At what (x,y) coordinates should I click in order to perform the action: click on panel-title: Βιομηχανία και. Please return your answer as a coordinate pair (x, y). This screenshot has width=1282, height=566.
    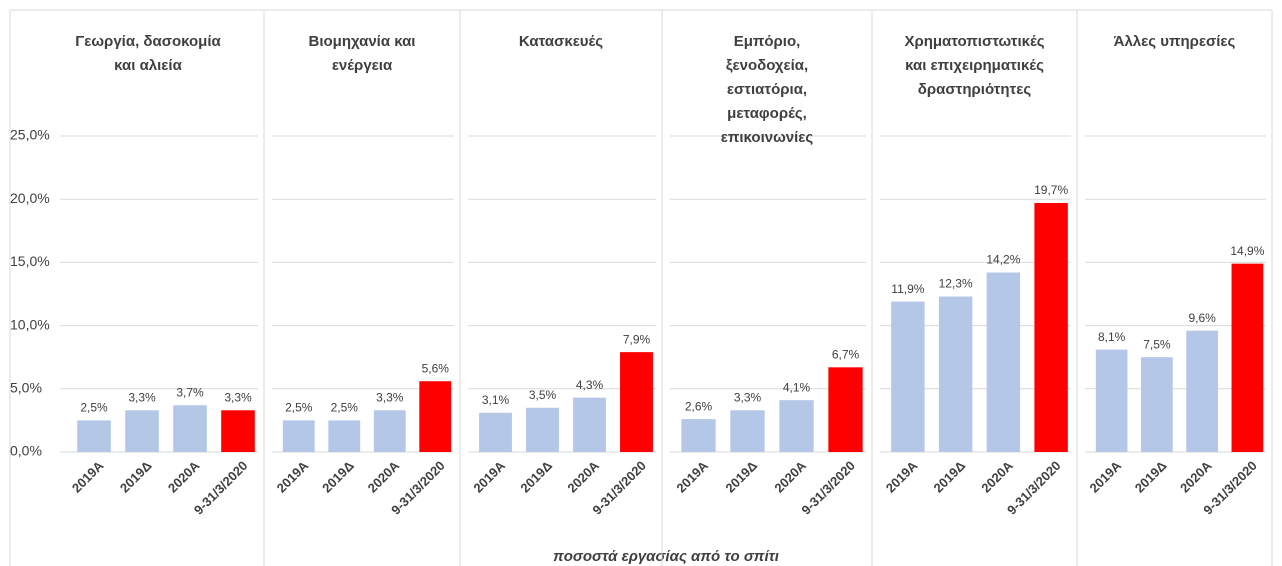
    Looking at the image, I should click on (362, 41).